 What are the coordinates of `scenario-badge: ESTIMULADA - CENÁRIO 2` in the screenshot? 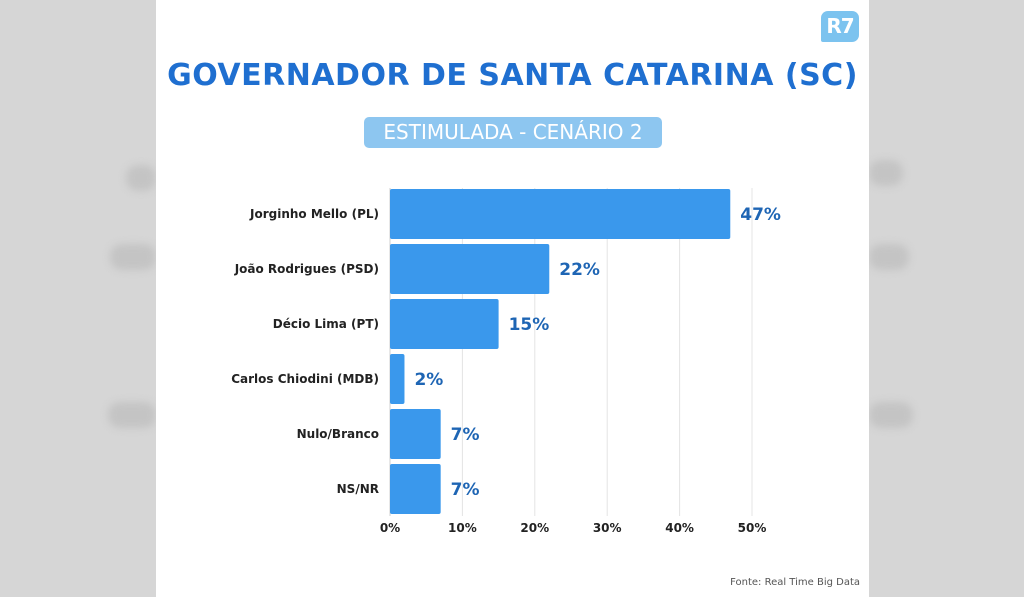 It's located at (513, 132).